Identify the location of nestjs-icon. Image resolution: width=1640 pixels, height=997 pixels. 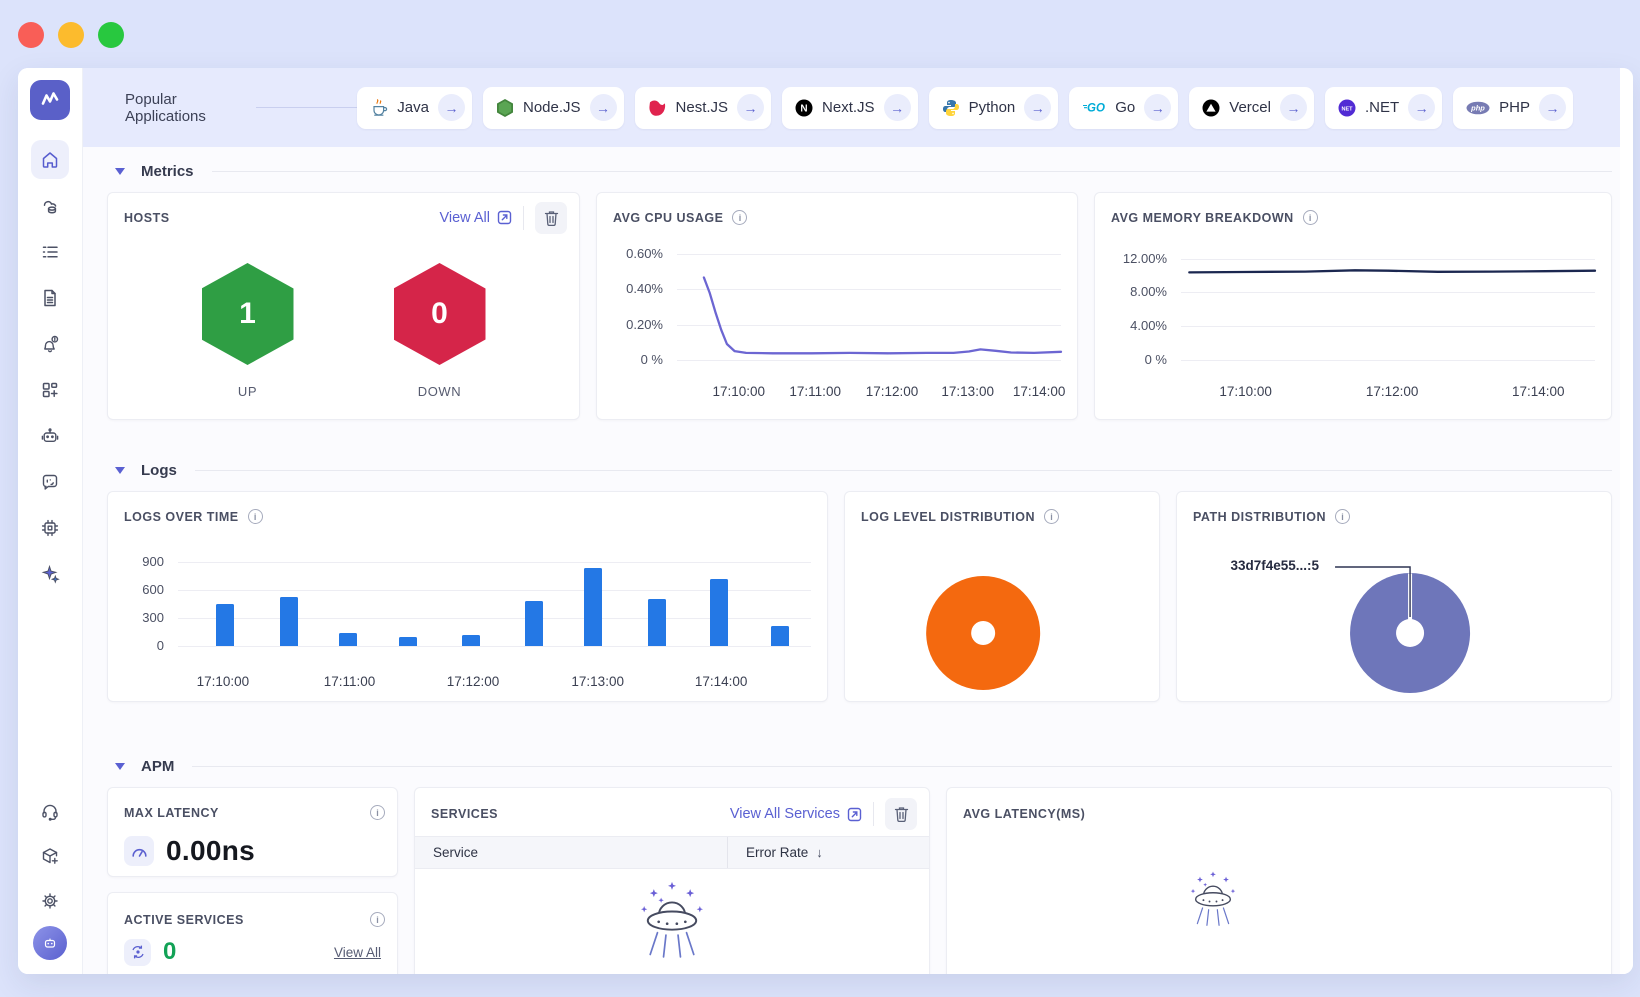
(657, 108).